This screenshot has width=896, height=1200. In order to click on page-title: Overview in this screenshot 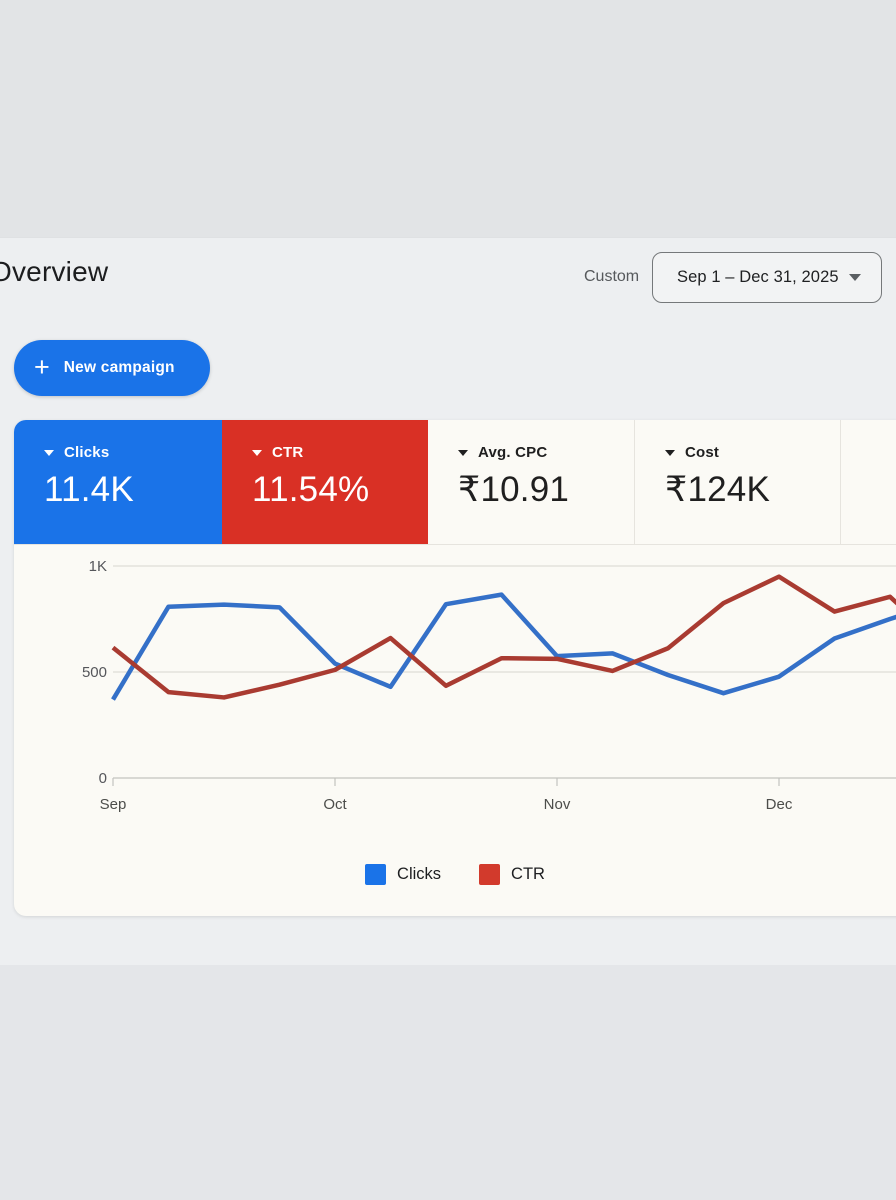, I will do `click(54, 271)`.